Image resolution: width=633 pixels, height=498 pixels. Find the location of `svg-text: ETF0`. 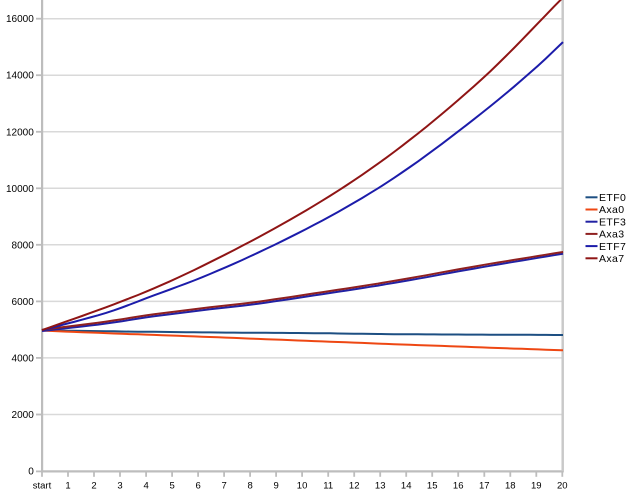

svg-text: ETF0 is located at coordinates (612, 198).